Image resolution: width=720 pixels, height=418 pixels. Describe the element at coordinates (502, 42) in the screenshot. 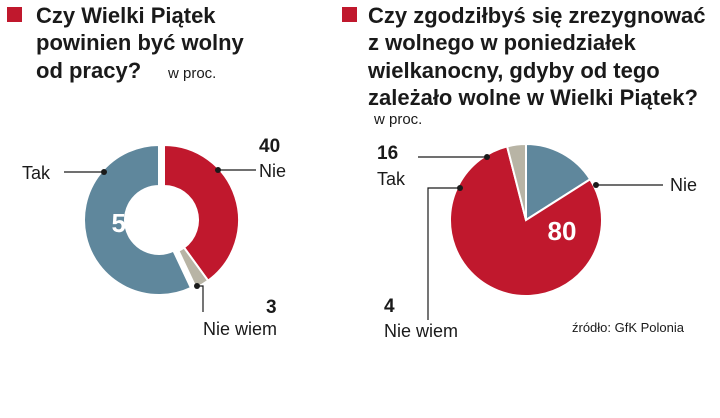

I see `right-title-line-2: z wolnego w poniedziałek` at that location.